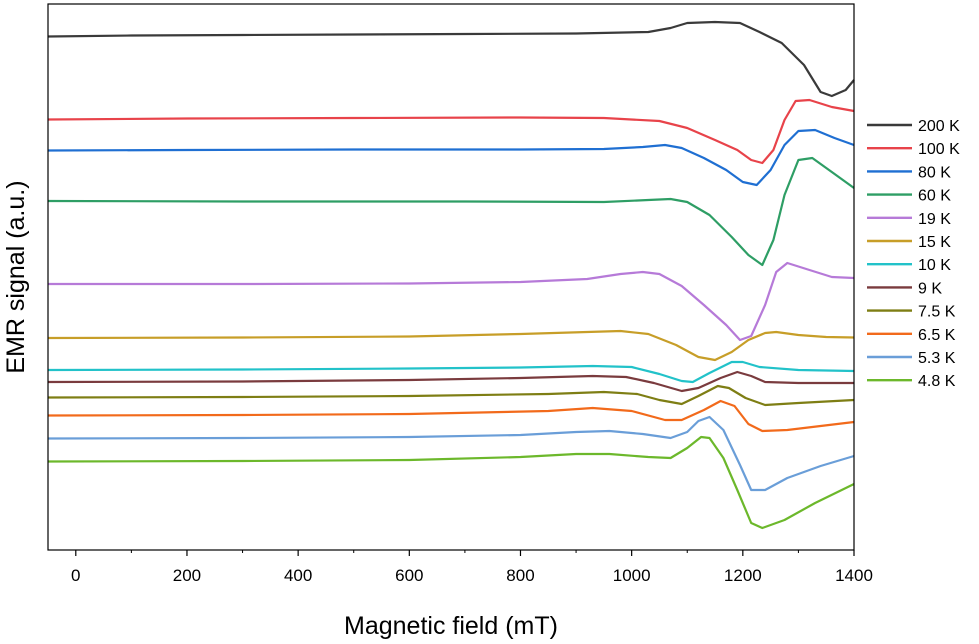 Image resolution: width=979 pixels, height=644 pixels. What do you see at coordinates (934, 172) in the screenshot?
I see `legend-label: 80 K` at bounding box center [934, 172].